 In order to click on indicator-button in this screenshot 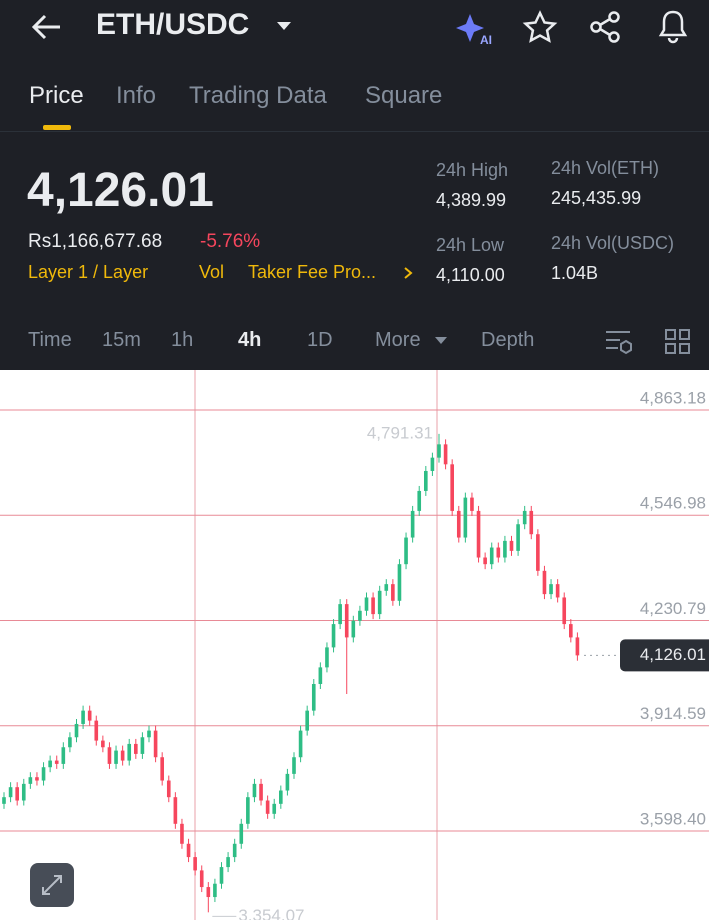, I will do `click(619, 342)`.